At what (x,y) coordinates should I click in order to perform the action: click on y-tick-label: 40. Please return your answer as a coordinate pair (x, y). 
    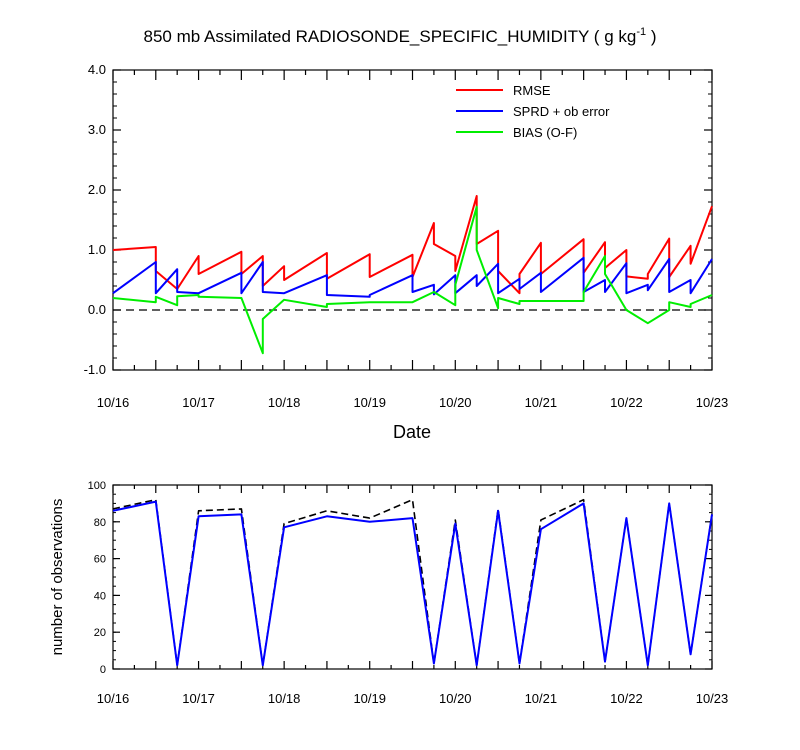
    Looking at the image, I should click on (100, 596).